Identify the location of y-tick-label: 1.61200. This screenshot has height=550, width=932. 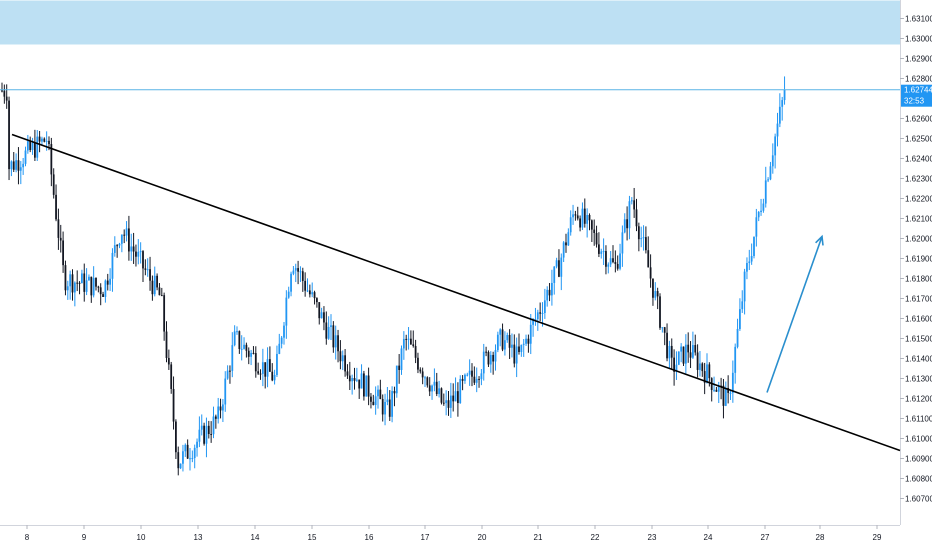
(918, 399).